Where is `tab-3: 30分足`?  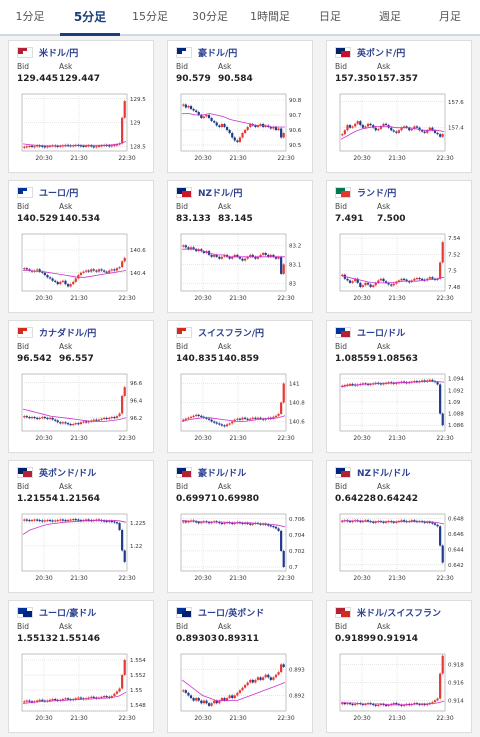 tab-3: 30分足 is located at coordinates (210, 16).